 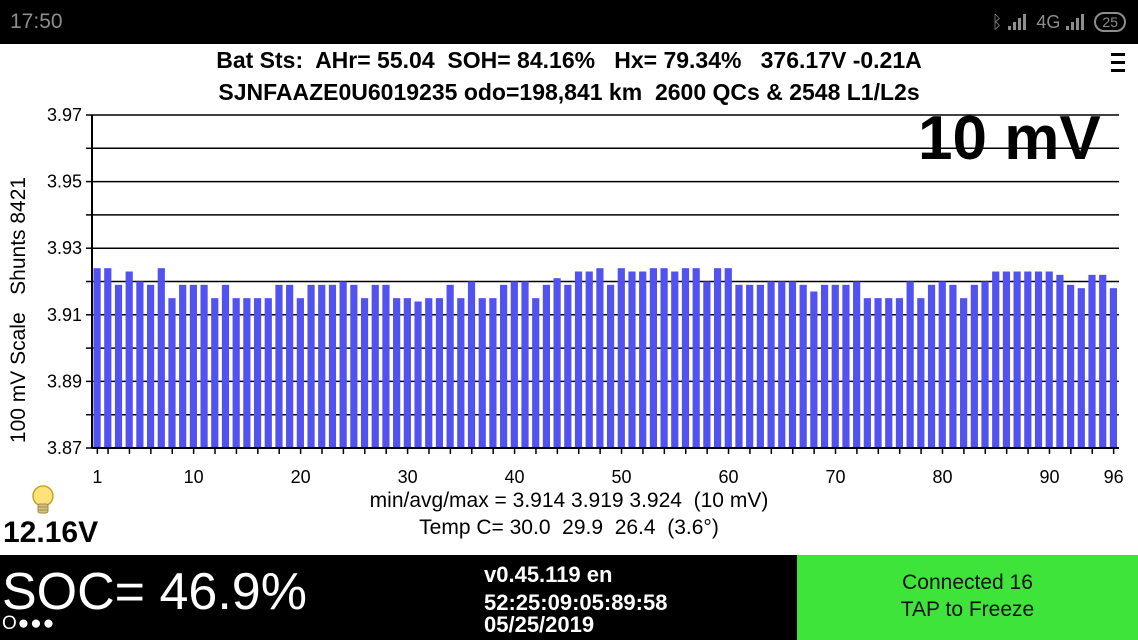 I want to click on y-tick-label: 3.87, so click(x=64, y=448).